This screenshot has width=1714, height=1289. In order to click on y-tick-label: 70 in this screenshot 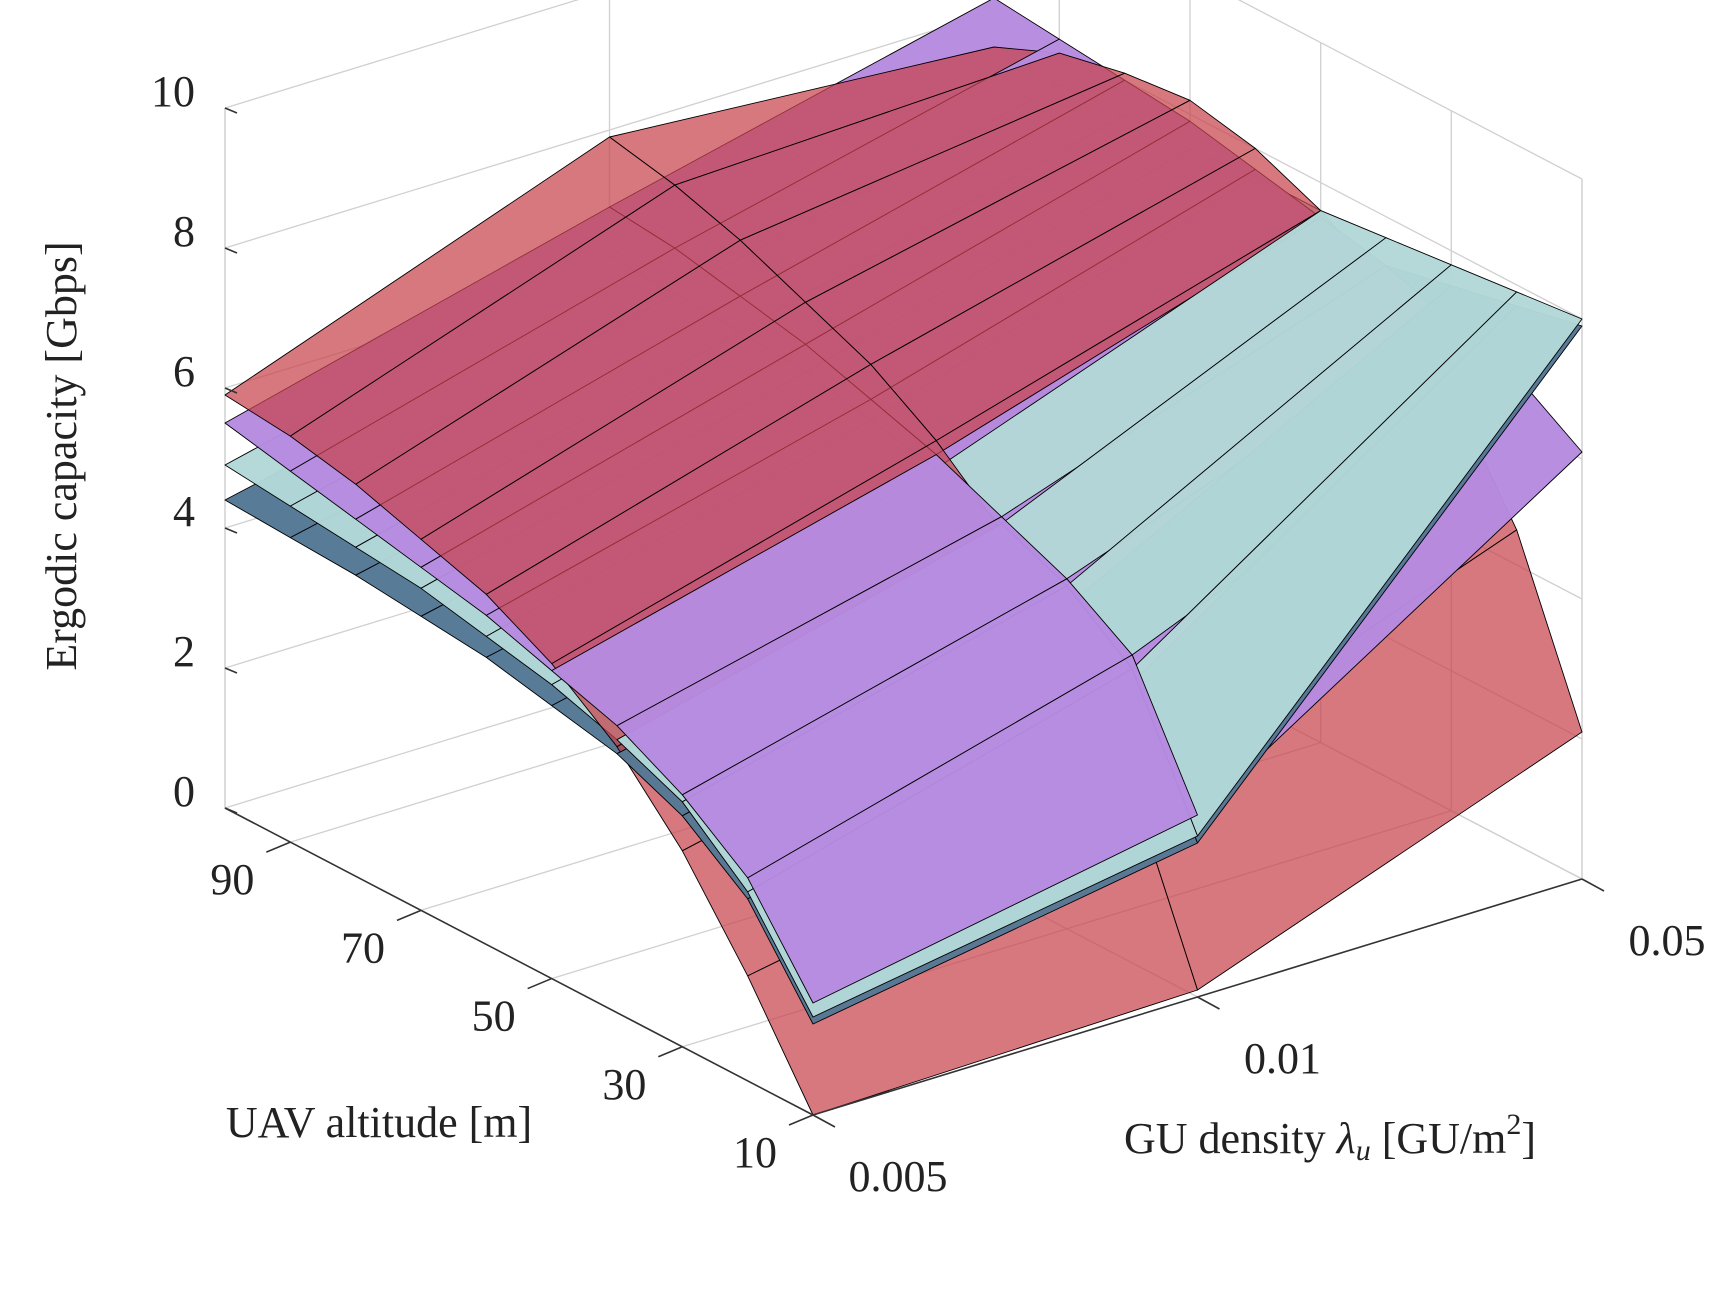, I will do `click(363, 947)`.